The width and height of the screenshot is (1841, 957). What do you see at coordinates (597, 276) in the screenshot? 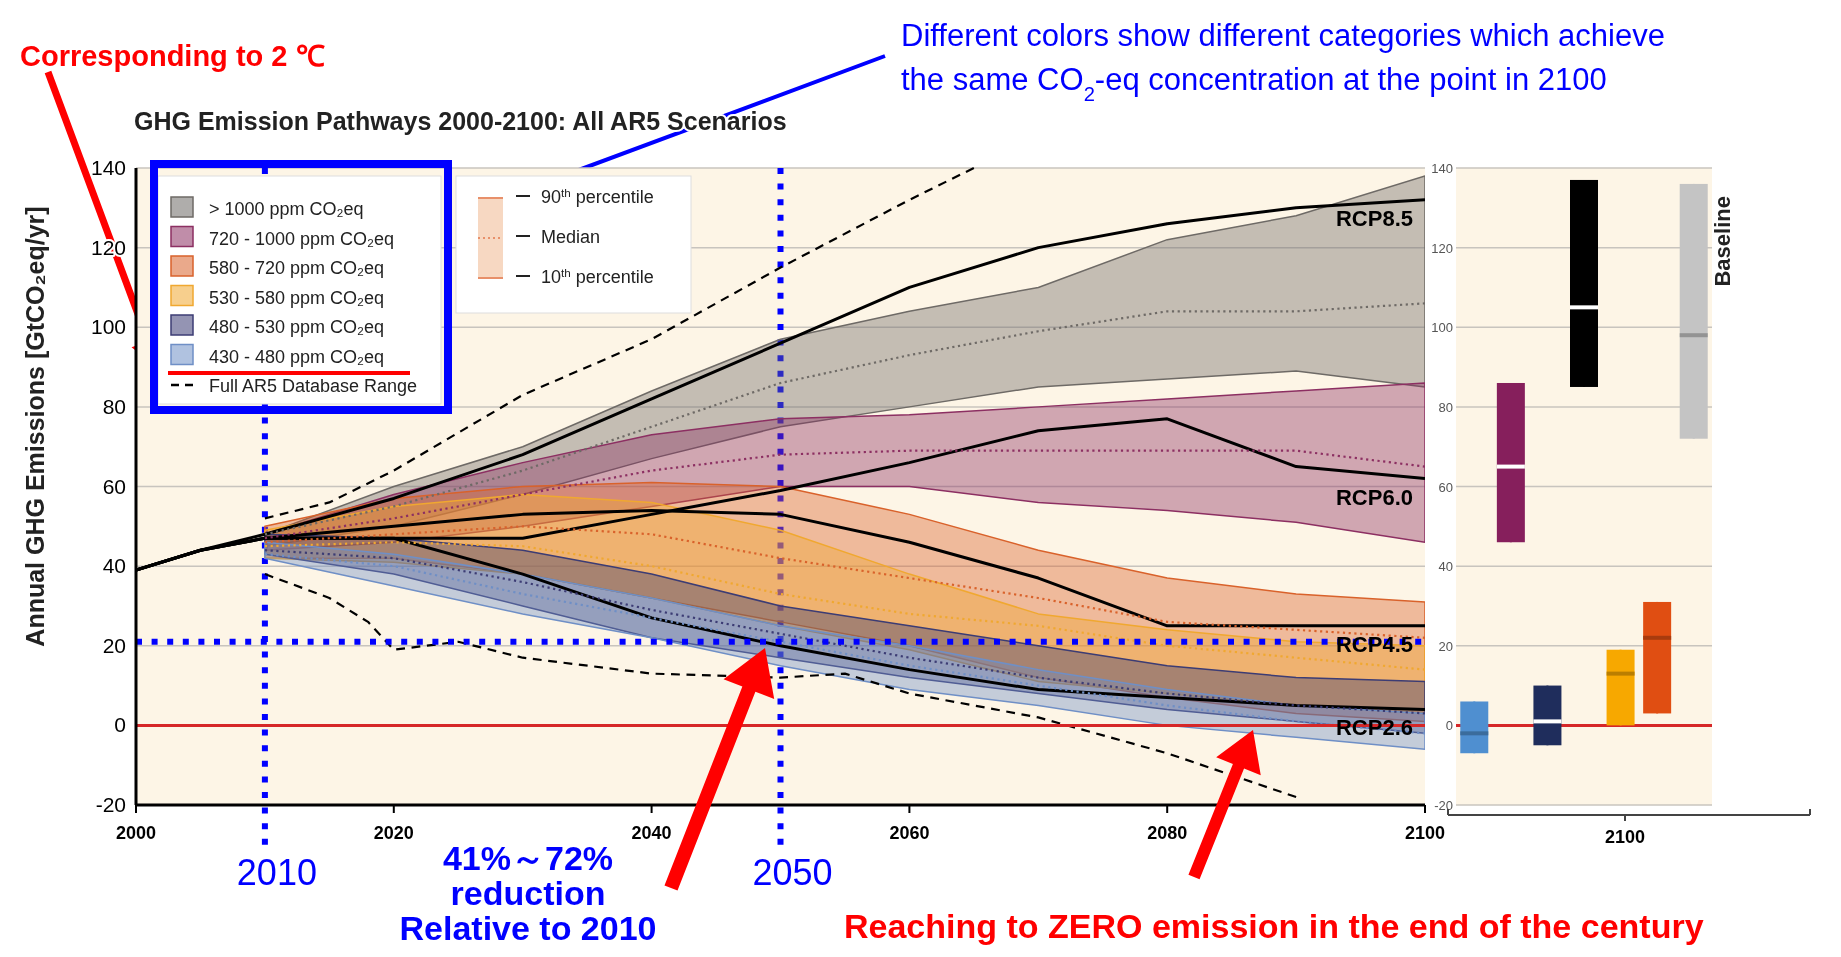
I see `annotation: 10$^{th}$ percentile` at bounding box center [597, 276].